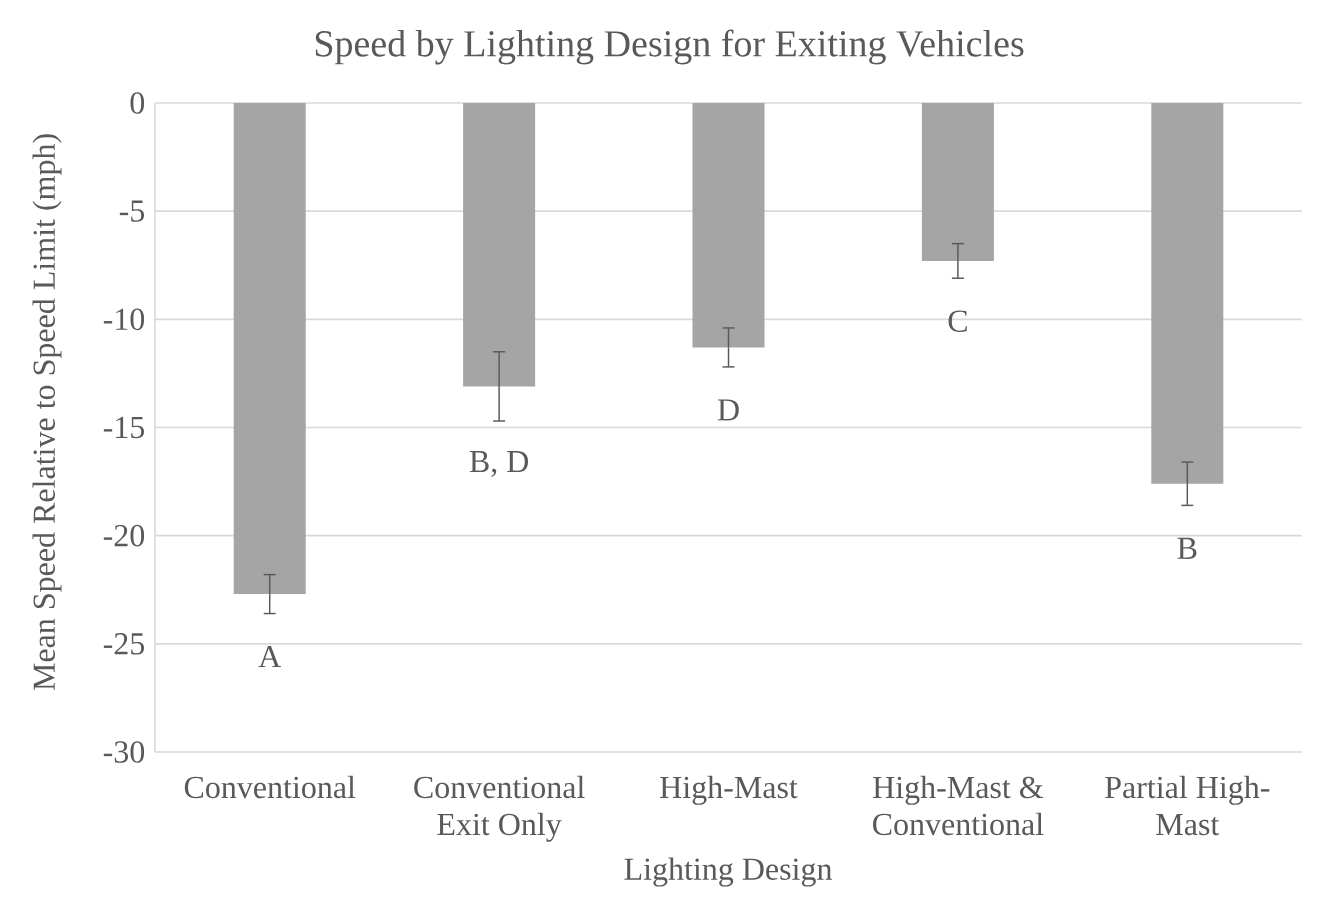  I want to click on annotation: C, so click(957, 321).